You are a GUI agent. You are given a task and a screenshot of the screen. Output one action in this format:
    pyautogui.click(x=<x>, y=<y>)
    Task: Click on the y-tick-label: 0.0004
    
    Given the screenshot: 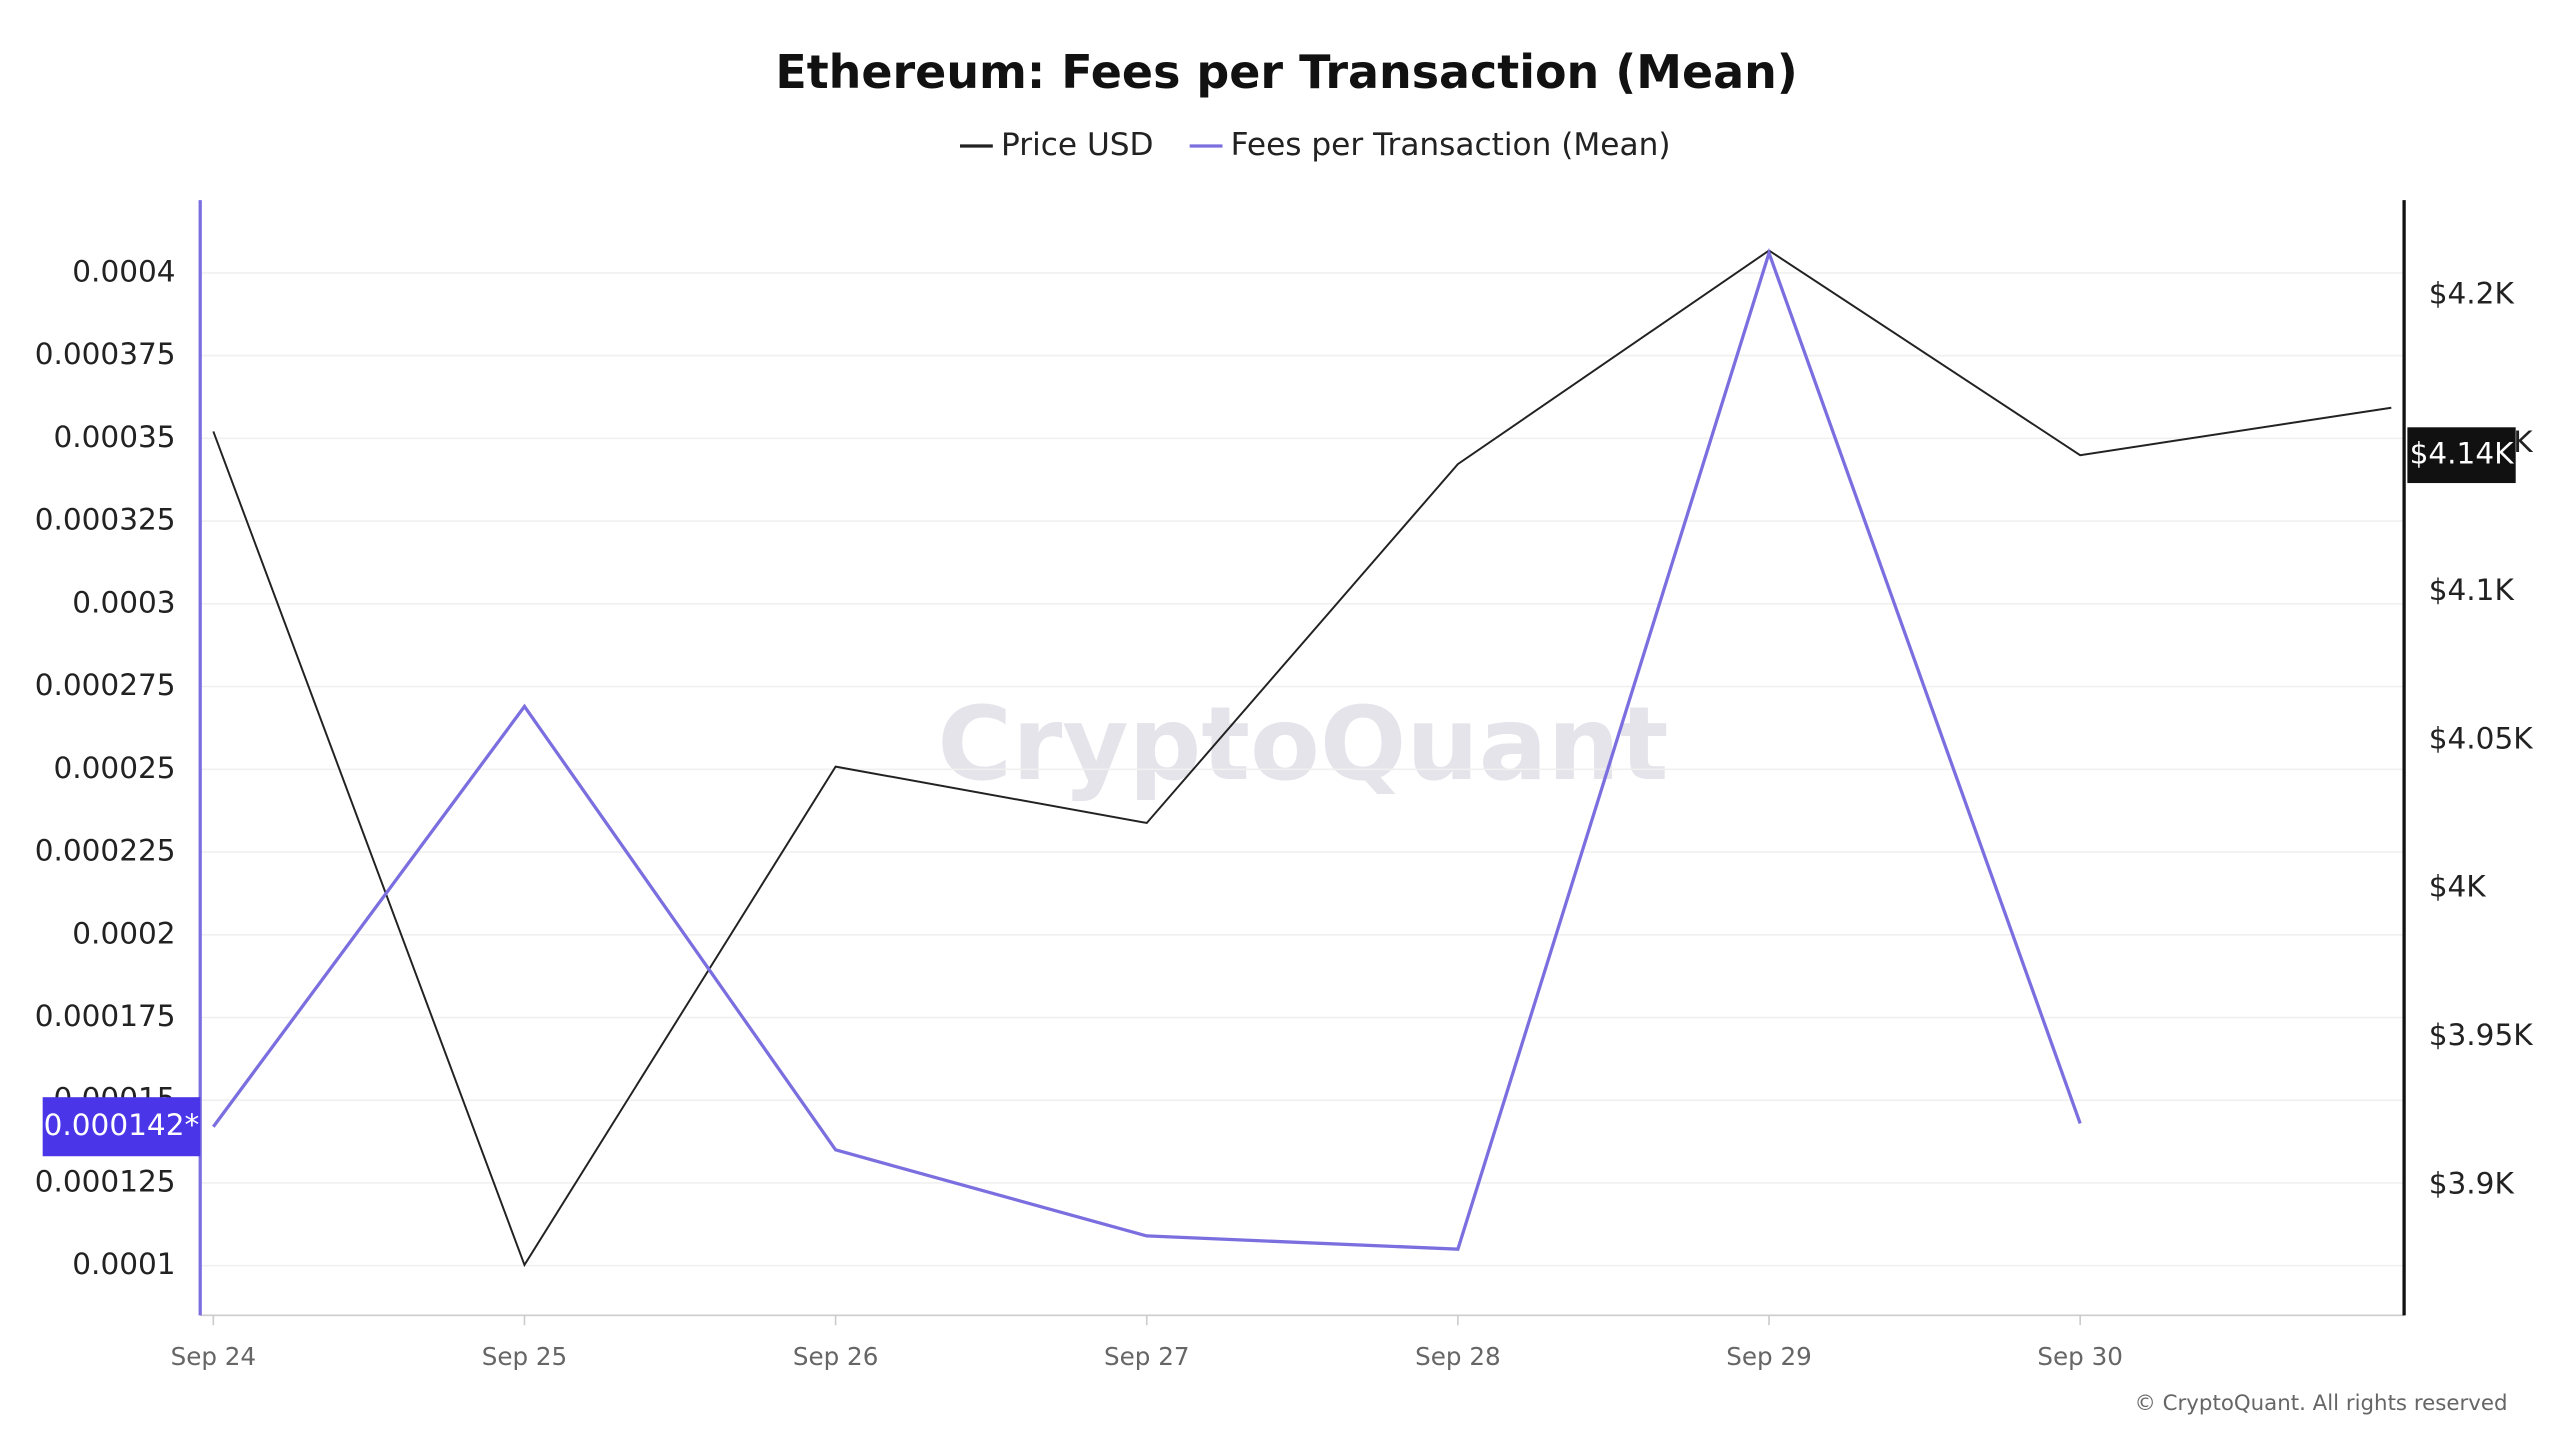 What is the action you would take?
    pyautogui.click(x=123, y=271)
    